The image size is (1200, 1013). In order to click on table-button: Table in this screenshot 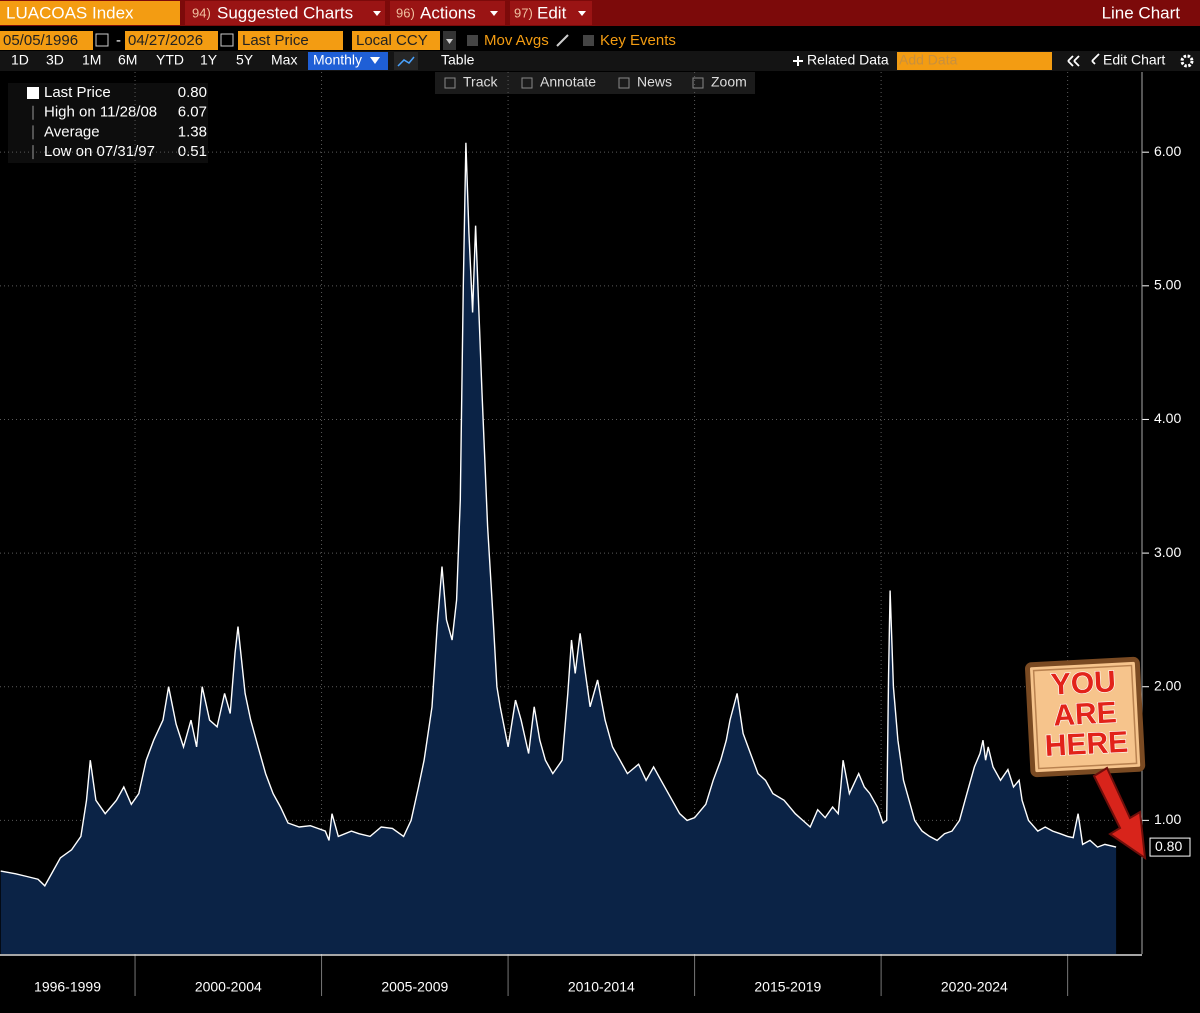, I will do `click(458, 60)`.